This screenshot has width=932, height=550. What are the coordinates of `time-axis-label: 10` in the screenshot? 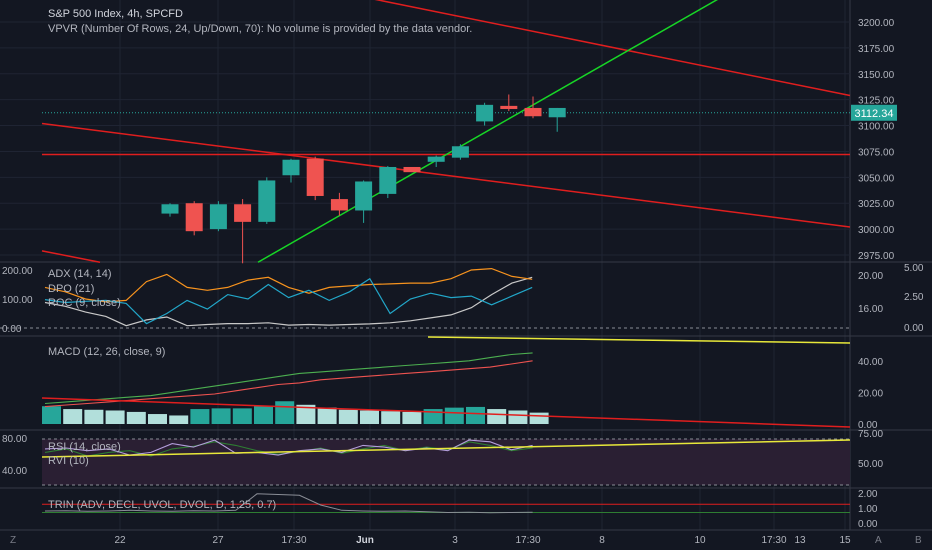 It's located at (700, 540).